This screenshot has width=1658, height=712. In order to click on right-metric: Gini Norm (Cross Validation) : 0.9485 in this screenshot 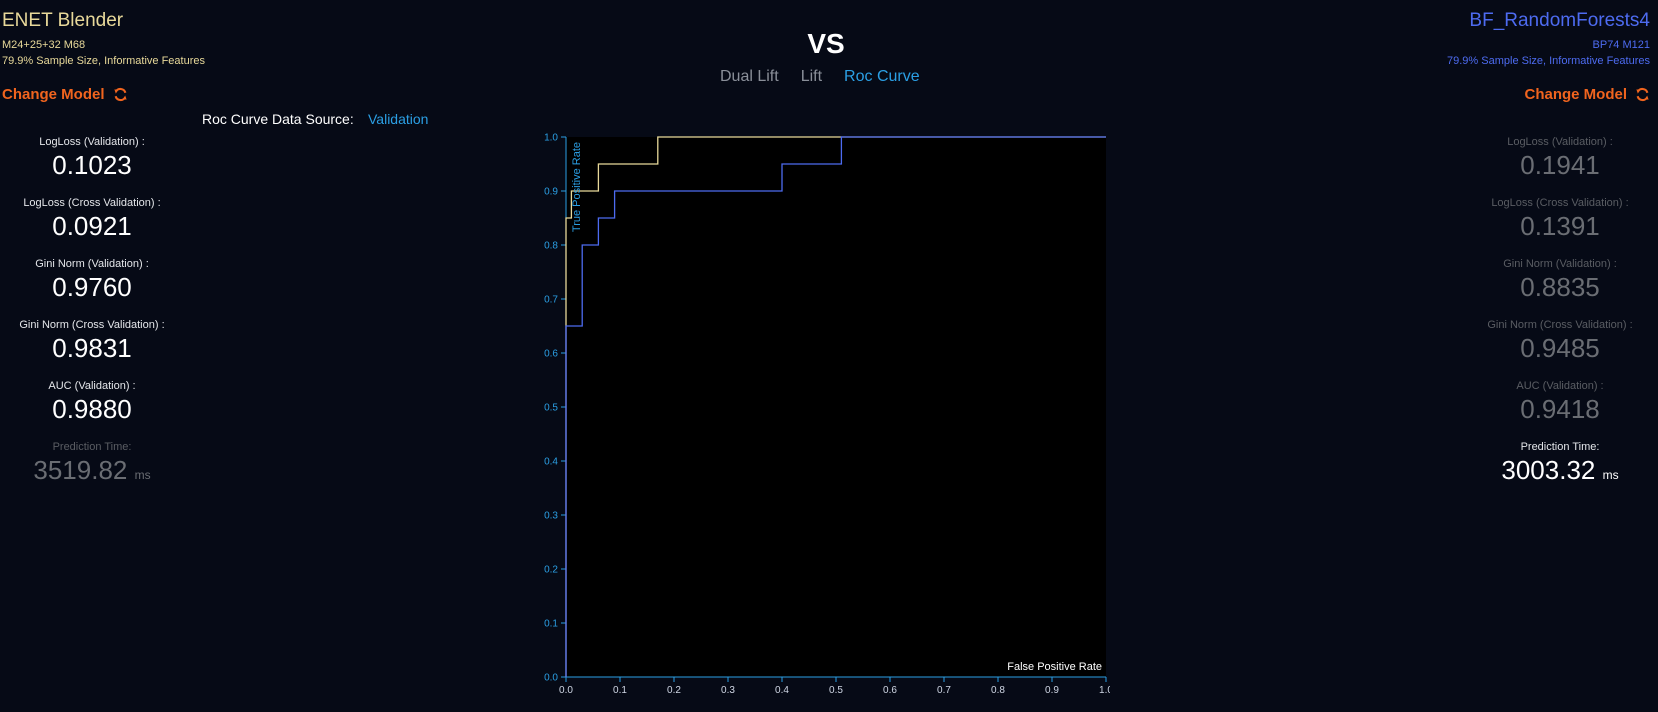, I will do `click(1560, 349)`.